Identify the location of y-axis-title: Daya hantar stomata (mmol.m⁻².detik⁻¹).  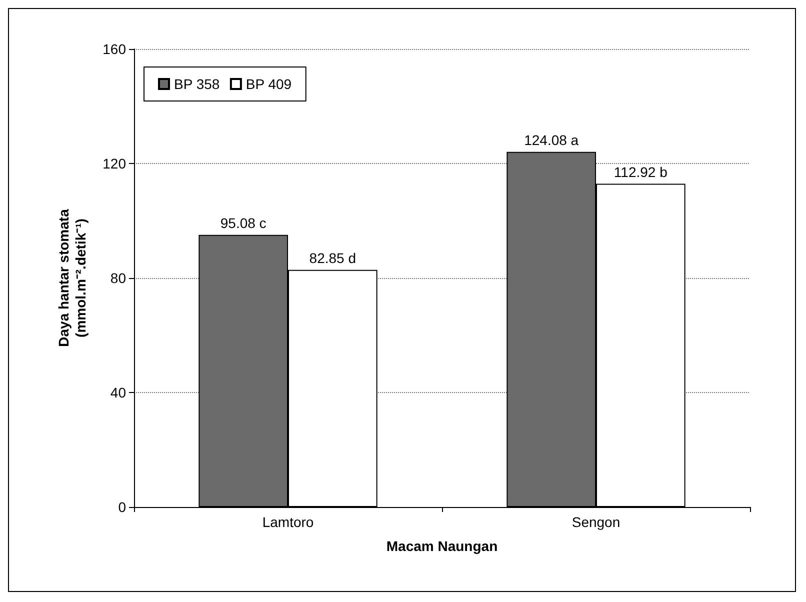
(72, 277).